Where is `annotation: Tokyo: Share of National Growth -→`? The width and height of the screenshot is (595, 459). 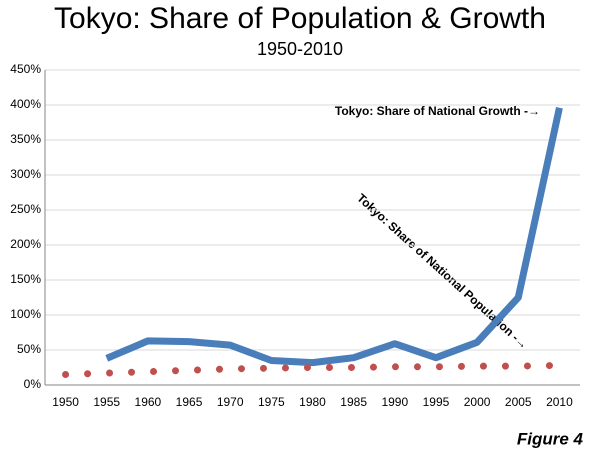 annotation: Tokyo: Share of National Growth -→ is located at coordinates (437, 111).